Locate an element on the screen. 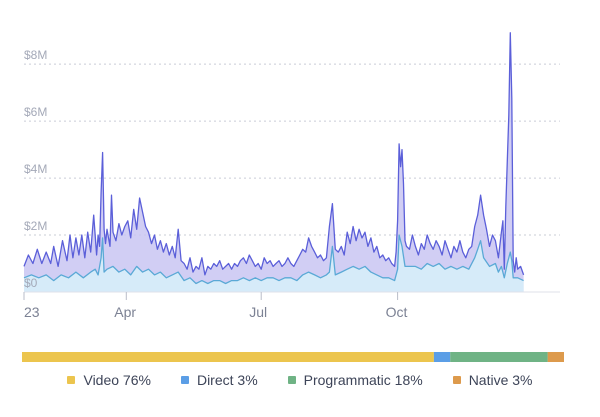 Image resolution: width=600 pixels, height=417 pixels. y-tick-label: $8M is located at coordinates (35, 55).